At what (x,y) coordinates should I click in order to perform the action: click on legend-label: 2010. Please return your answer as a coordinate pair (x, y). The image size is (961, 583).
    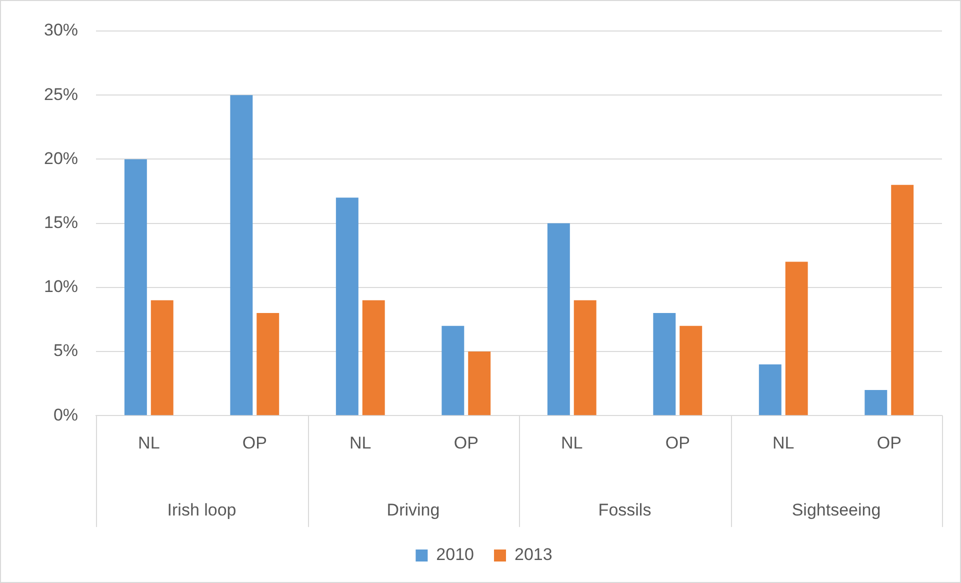
    Looking at the image, I should click on (455, 554).